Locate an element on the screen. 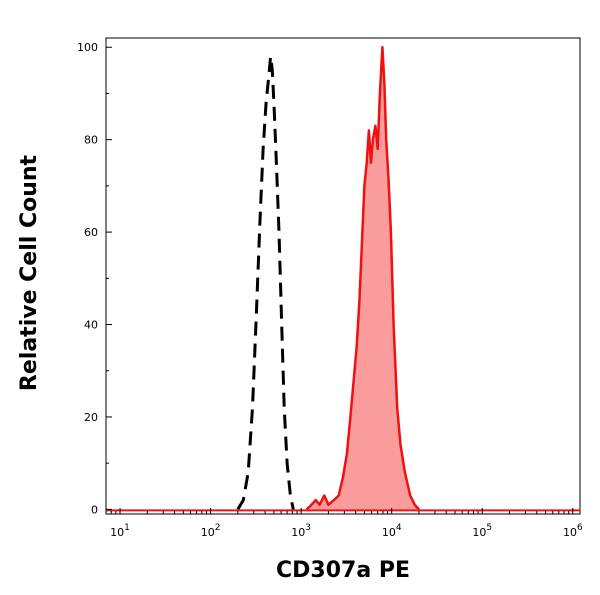  x-tick-label: 10³ is located at coordinates (301, 531).